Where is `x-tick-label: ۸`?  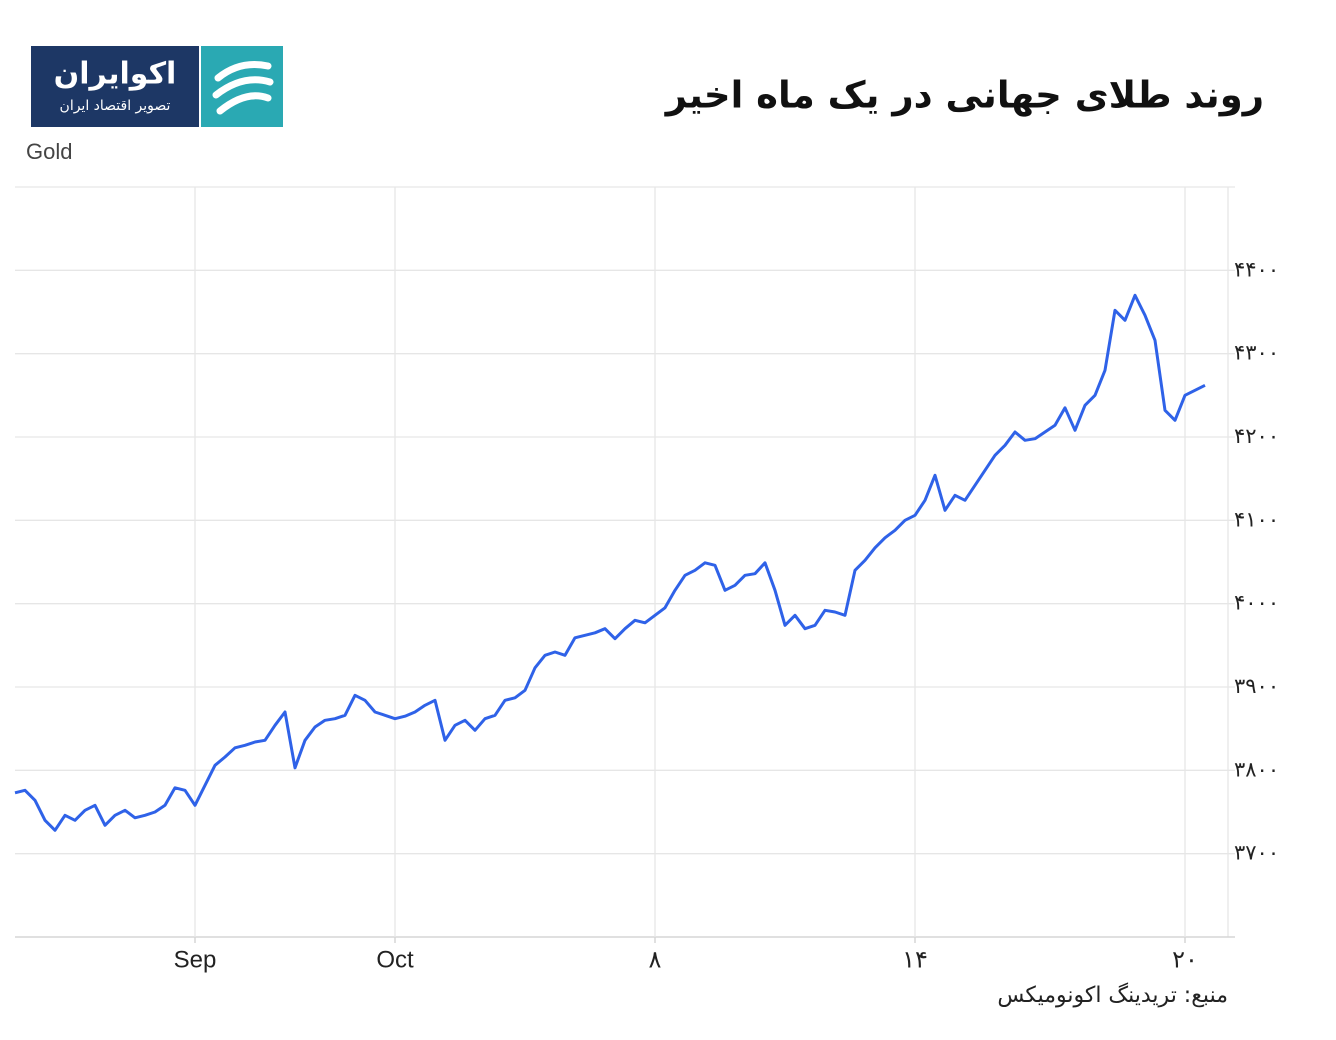 x-tick-label: ۸ is located at coordinates (655, 959).